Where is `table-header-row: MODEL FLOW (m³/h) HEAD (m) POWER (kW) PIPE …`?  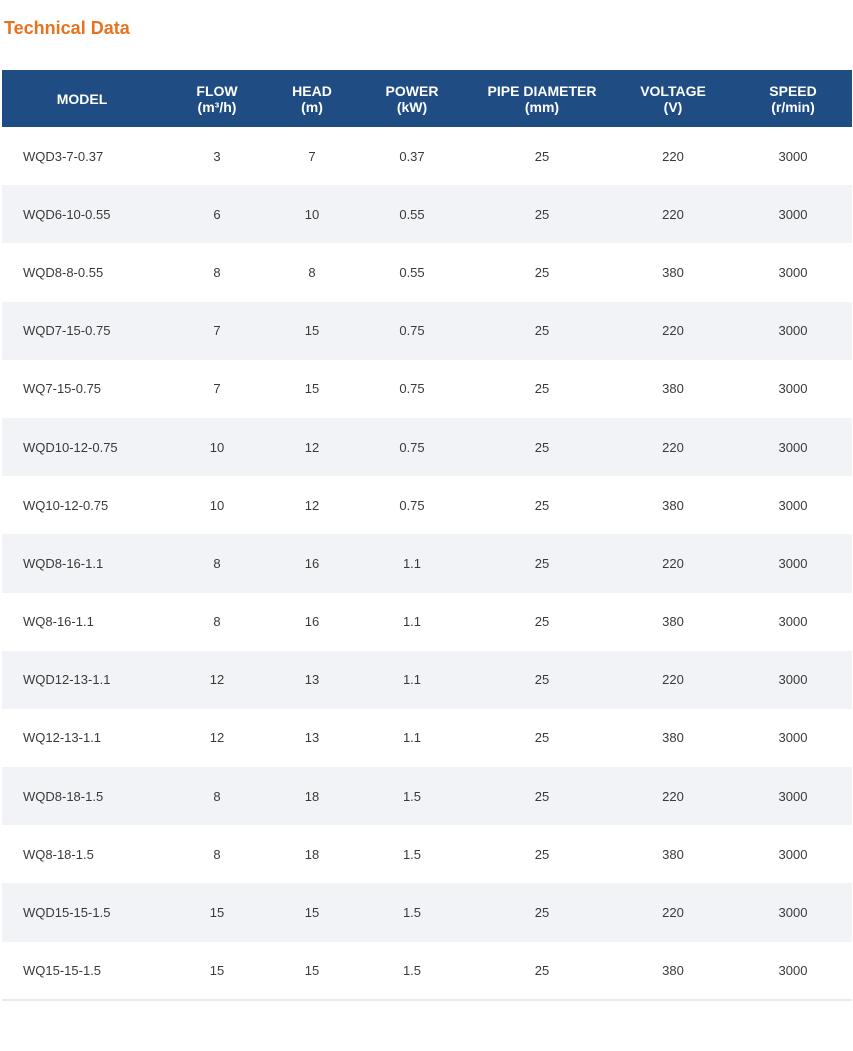 table-header-row: MODEL FLOW (m³/h) HEAD (m) POWER (kW) PIPE … is located at coordinates (427, 98).